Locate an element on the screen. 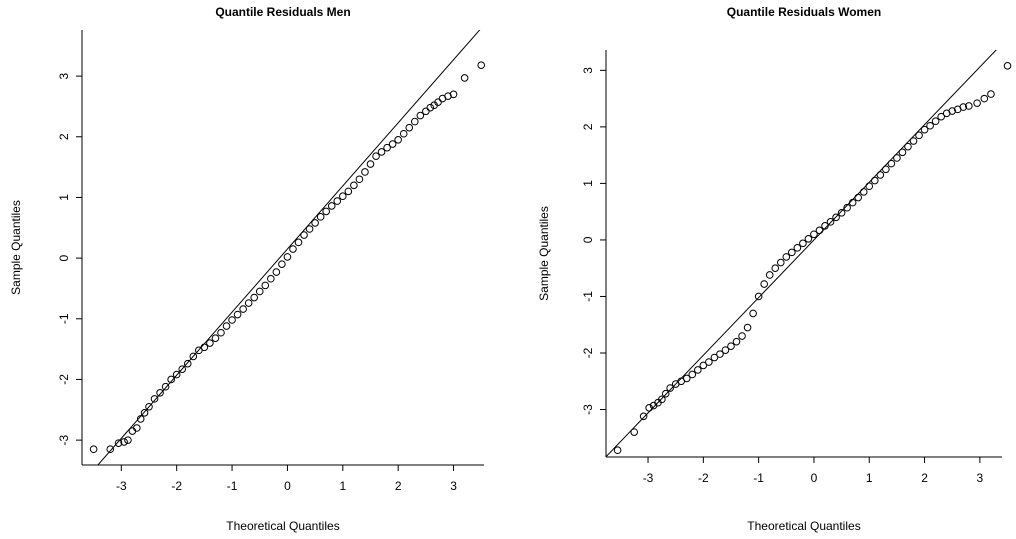  y-tick-label: 0 is located at coordinates (588, 239).